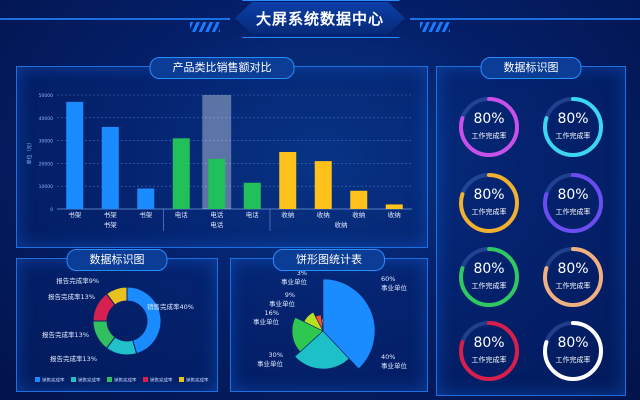  Describe the element at coordinates (46, 96) in the screenshot. I see `y-tick-label: 50000` at that location.